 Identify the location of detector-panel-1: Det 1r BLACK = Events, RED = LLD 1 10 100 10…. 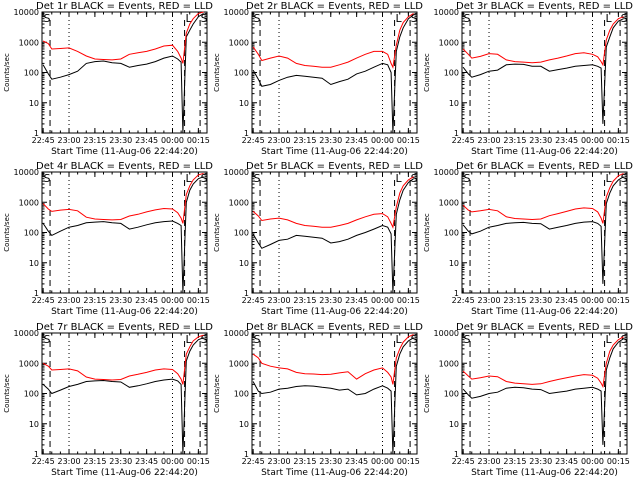
(108, 79).